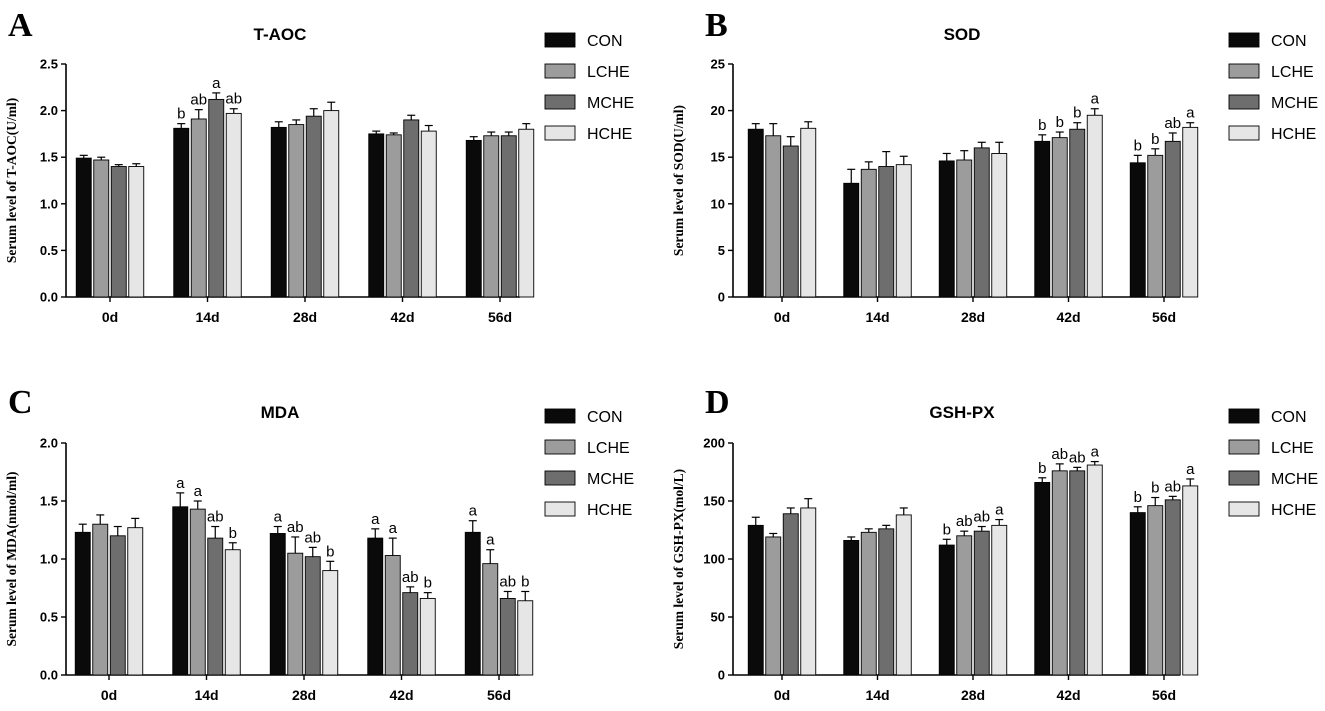  Describe the element at coordinates (1293, 510) in the screenshot. I see `legend-label: HCHE` at that location.